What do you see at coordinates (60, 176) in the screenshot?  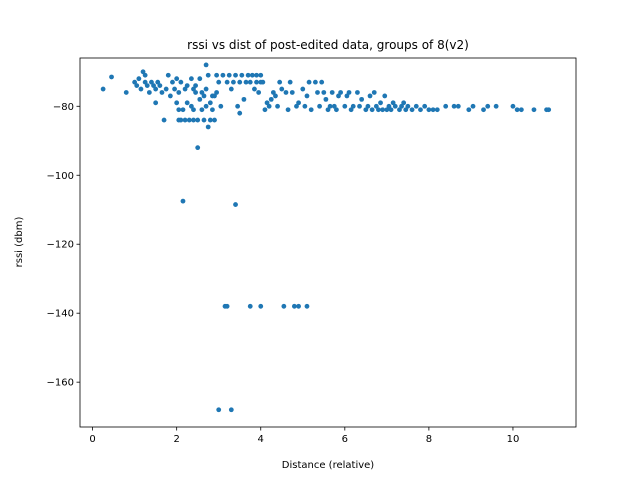 I see `y-tick-label: −100` at bounding box center [60, 176].